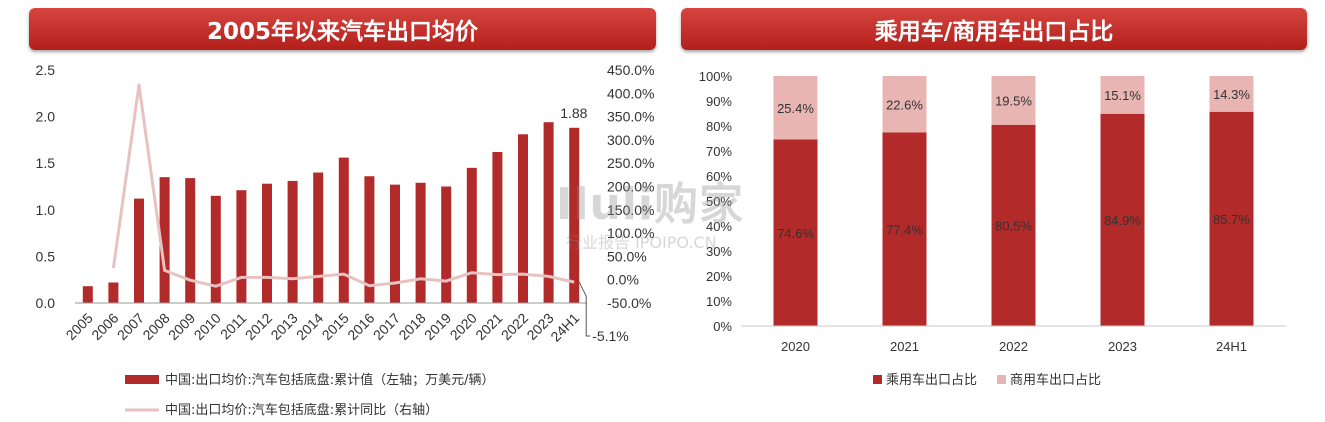 The height and width of the screenshot is (422, 1325). I want to click on commercial-share-label: 25.4%, so click(795, 108).